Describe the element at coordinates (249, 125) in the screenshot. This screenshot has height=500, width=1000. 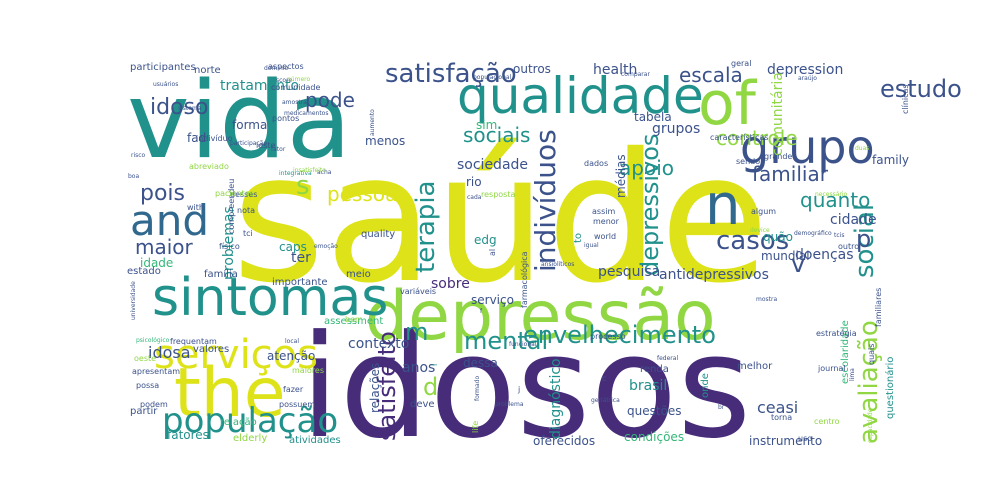
I see `word: forma` at that location.